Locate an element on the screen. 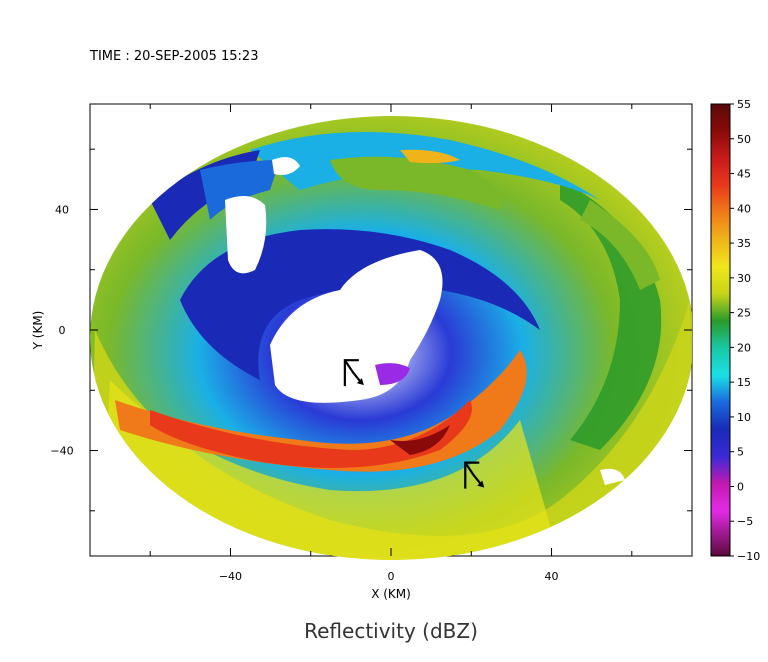  colorbar-tick-label: −5 is located at coordinates (745, 521).